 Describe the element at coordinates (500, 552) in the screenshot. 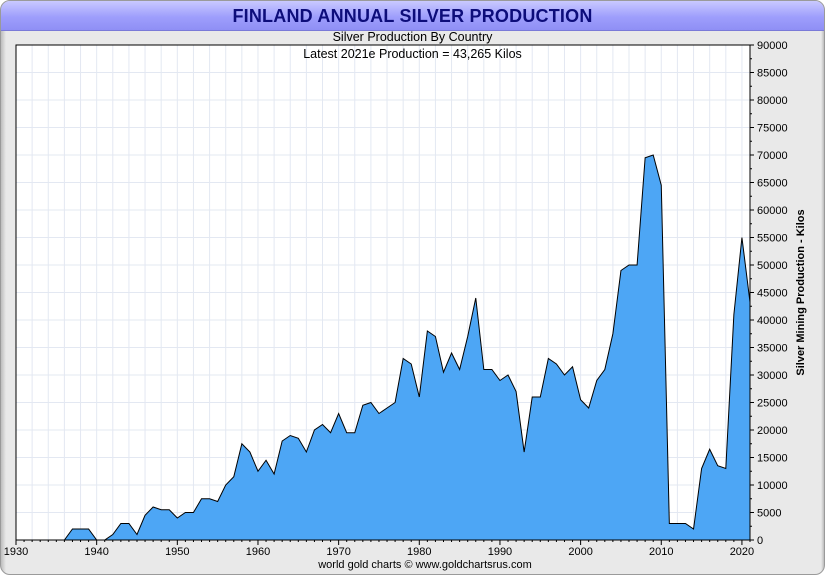

I see `x-tick-label: 1990` at that location.